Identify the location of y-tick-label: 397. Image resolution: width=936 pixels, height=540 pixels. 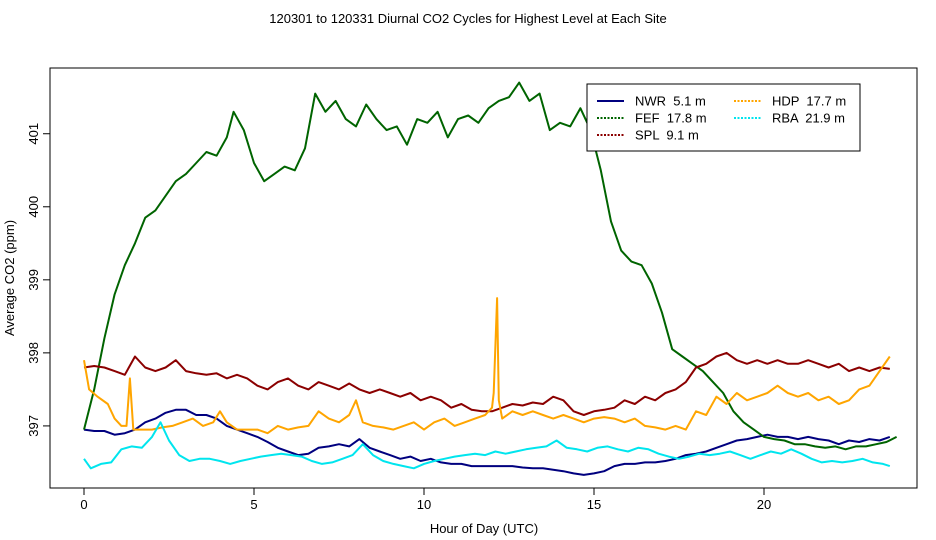
(33, 426).